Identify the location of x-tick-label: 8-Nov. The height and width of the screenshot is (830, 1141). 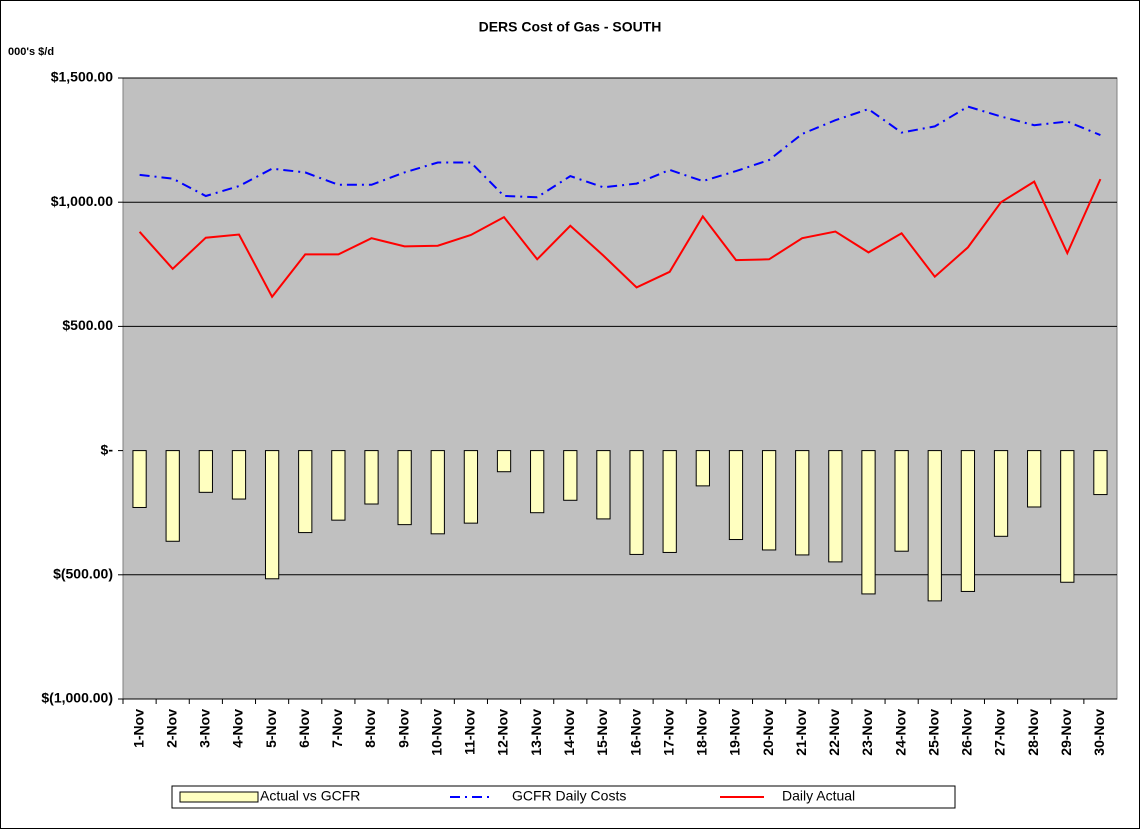
(370, 728).